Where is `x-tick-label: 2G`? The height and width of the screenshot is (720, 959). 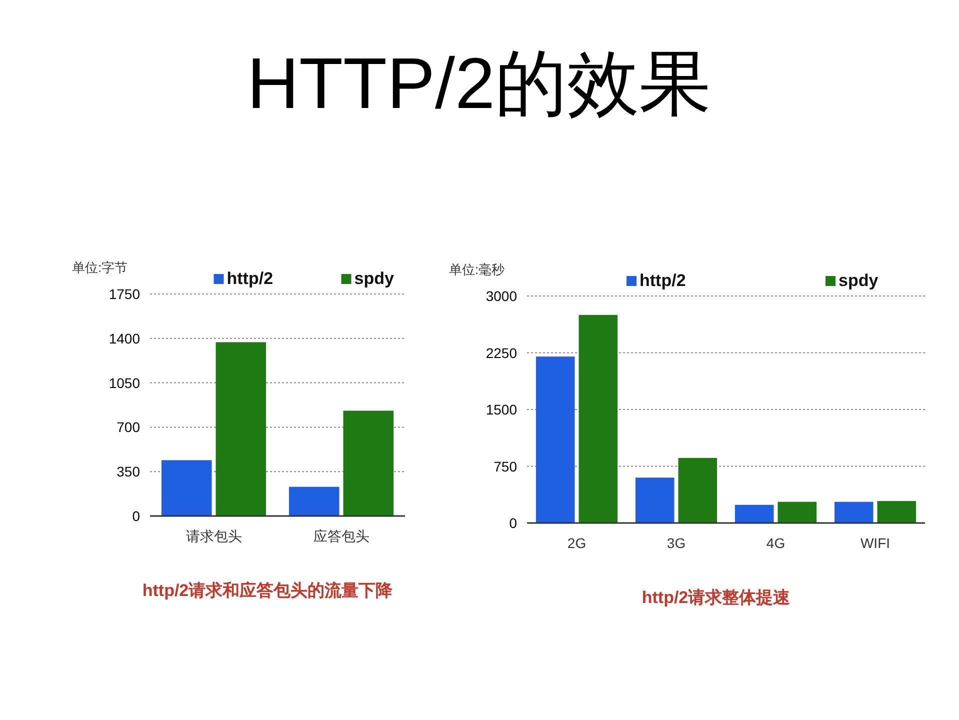 x-tick-label: 2G is located at coordinates (576, 543).